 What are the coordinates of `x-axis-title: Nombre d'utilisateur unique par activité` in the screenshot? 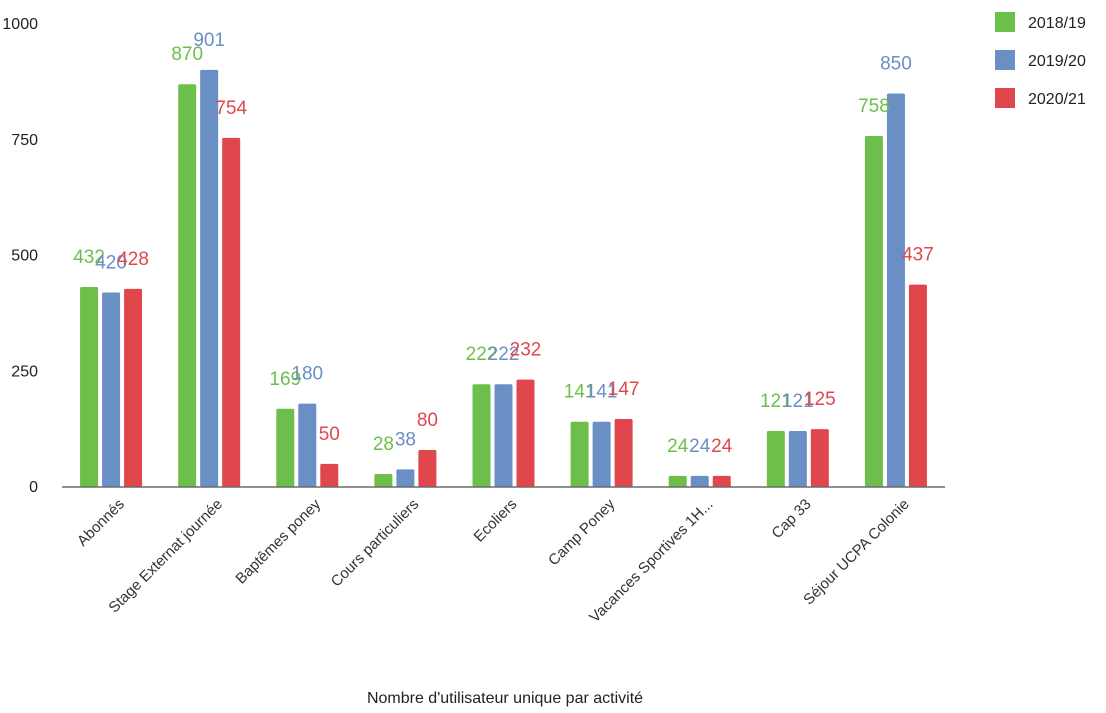 It's located at (505, 698).